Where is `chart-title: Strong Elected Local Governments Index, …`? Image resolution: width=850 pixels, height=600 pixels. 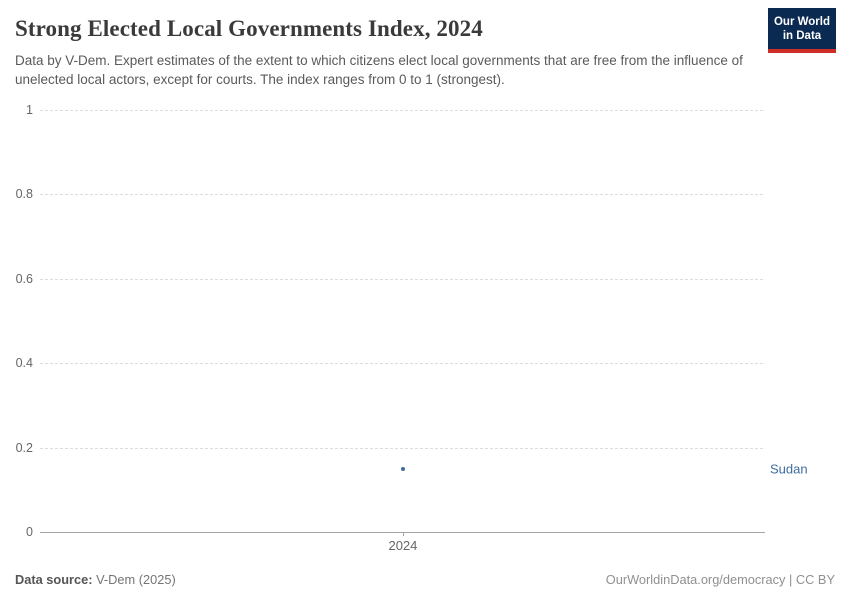
chart-title: Strong Elected Local Governments Index, … is located at coordinates (249, 28).